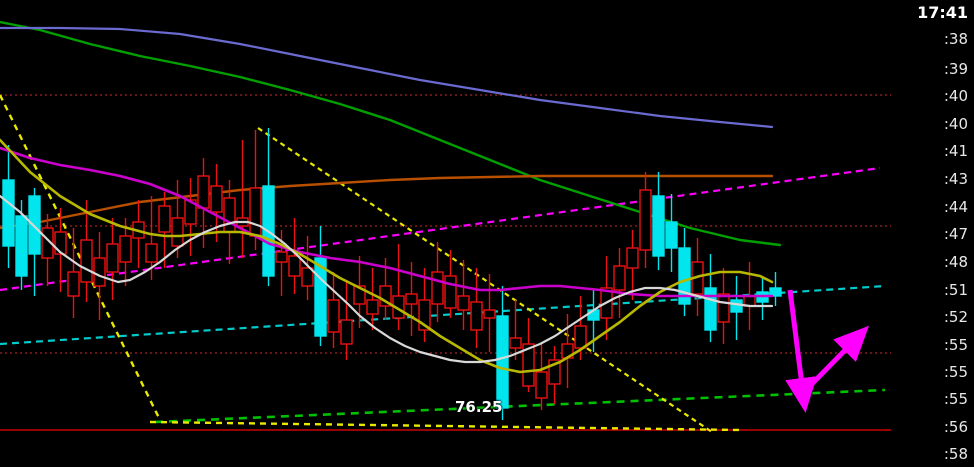 The image size is (974, 467). I want to click on axis-tick-label: :51, so click(955, 290).